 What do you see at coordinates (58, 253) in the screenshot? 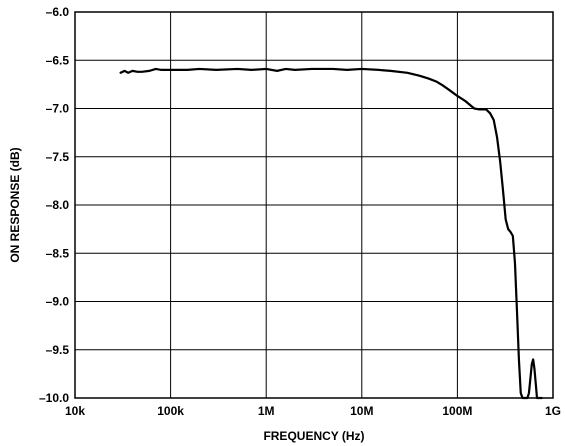
I see `y-tick-label: –8.5` at bounding box center [58, 253].